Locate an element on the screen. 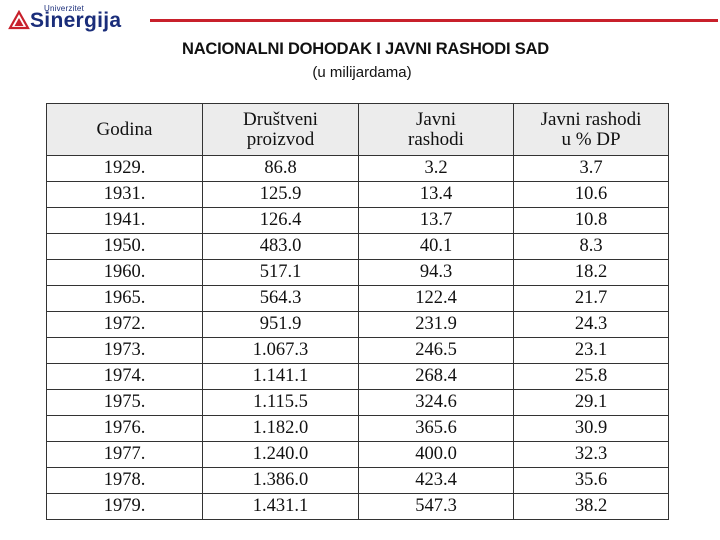 The image size is (720, 540). expenditure-percent-cell: 8.3 is located at coordinates (591, 246).